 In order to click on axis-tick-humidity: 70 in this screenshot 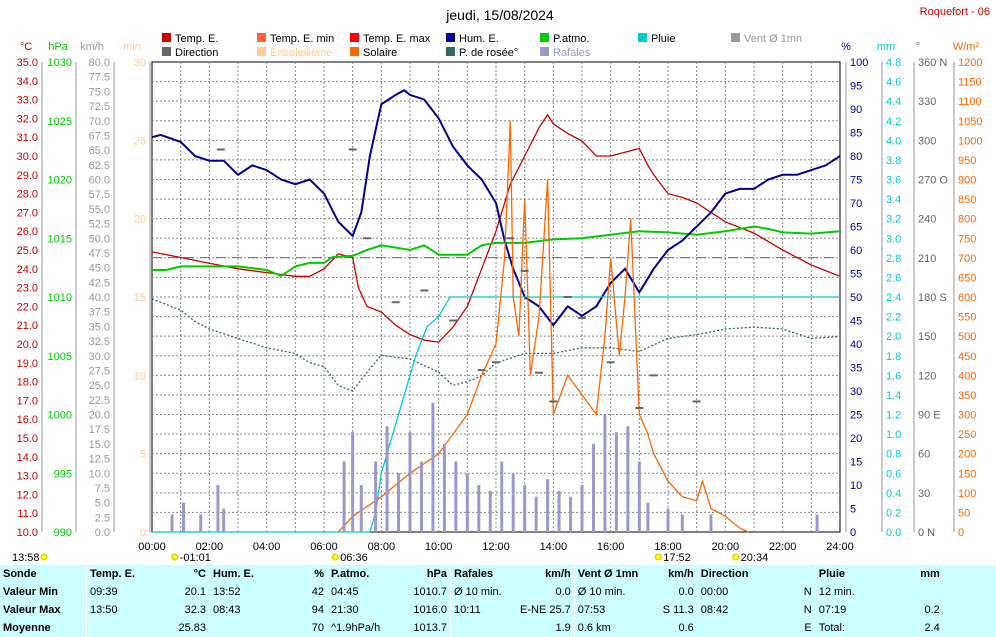, I will do `click(856, 204)`.